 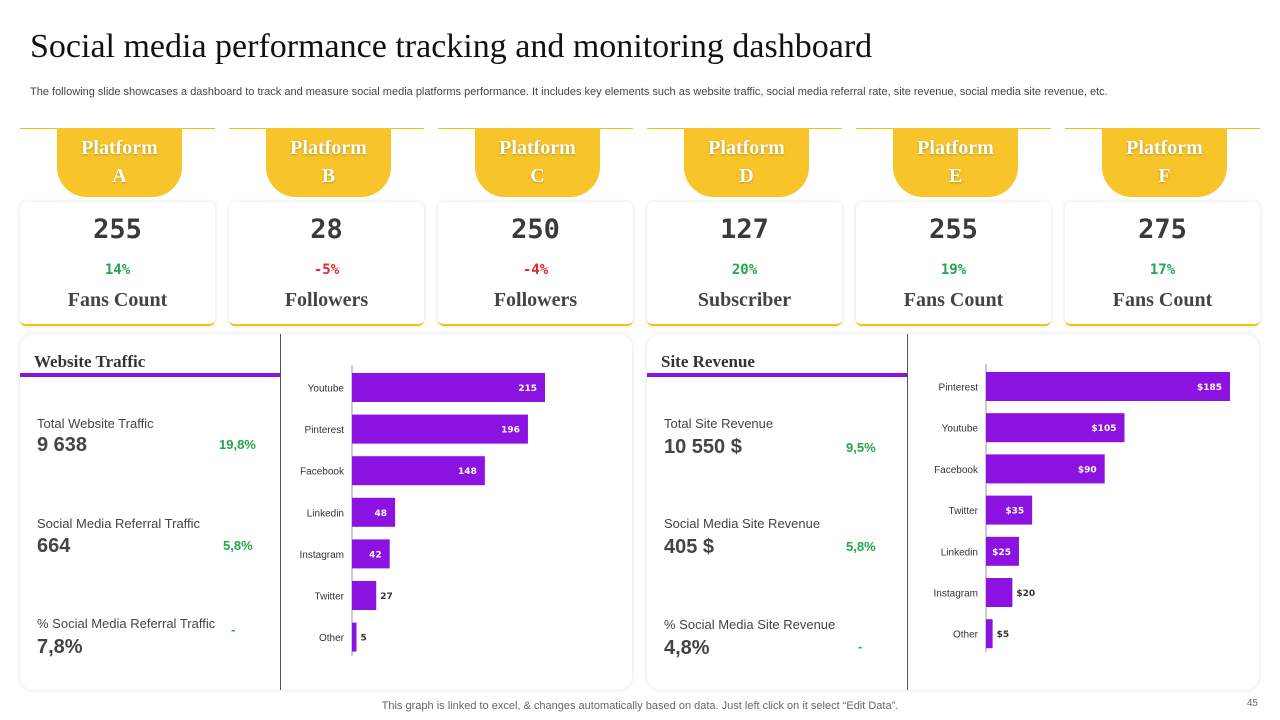 I want to click on metric-value: 4,8%, so click(x=687, y=648).